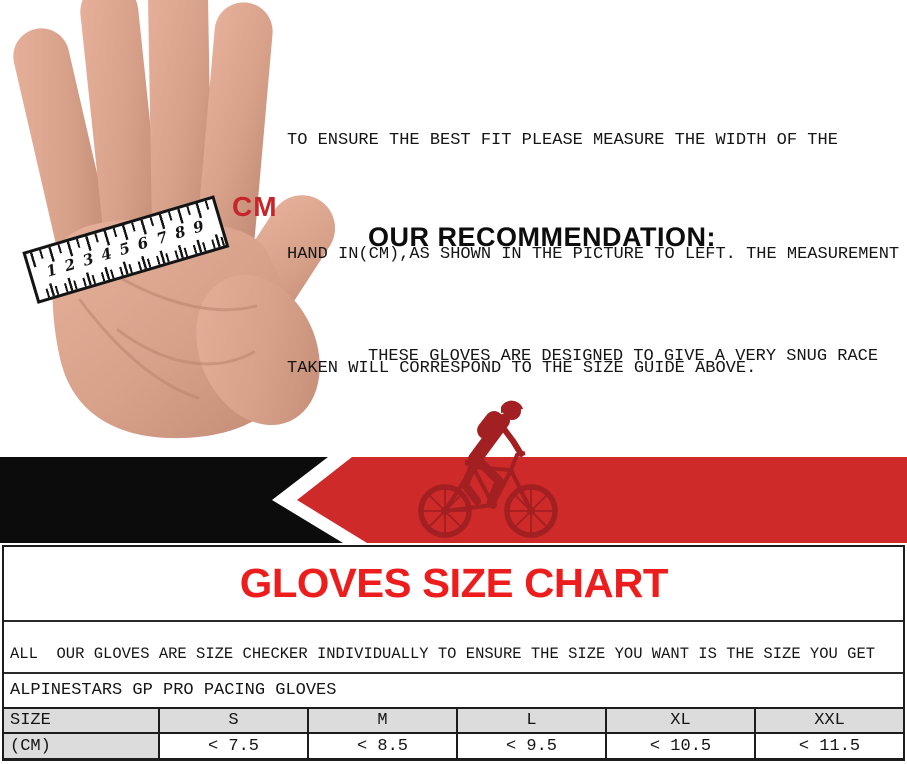  What do you see at coordinates (491, 470) in the screenshot?
I see `cyclist-icon` at bounding box center [491, 470].